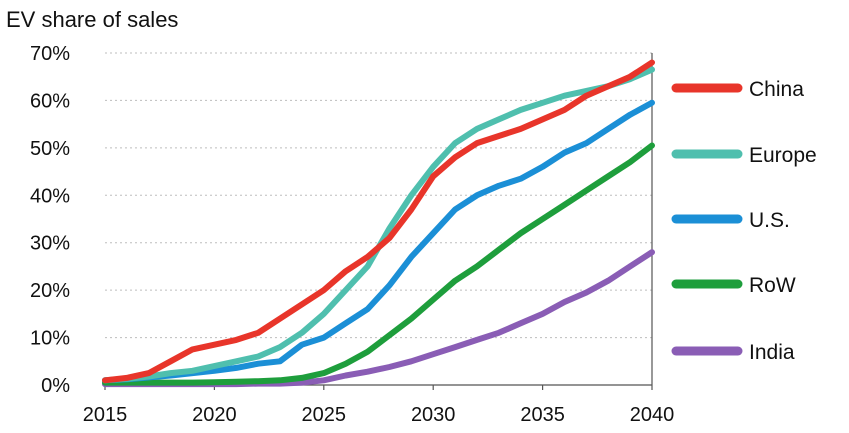  What do you see at coordinates (542, 415) in the screenshot?
I see `x-tick-label: 2035` at bounding box center [542, 415].